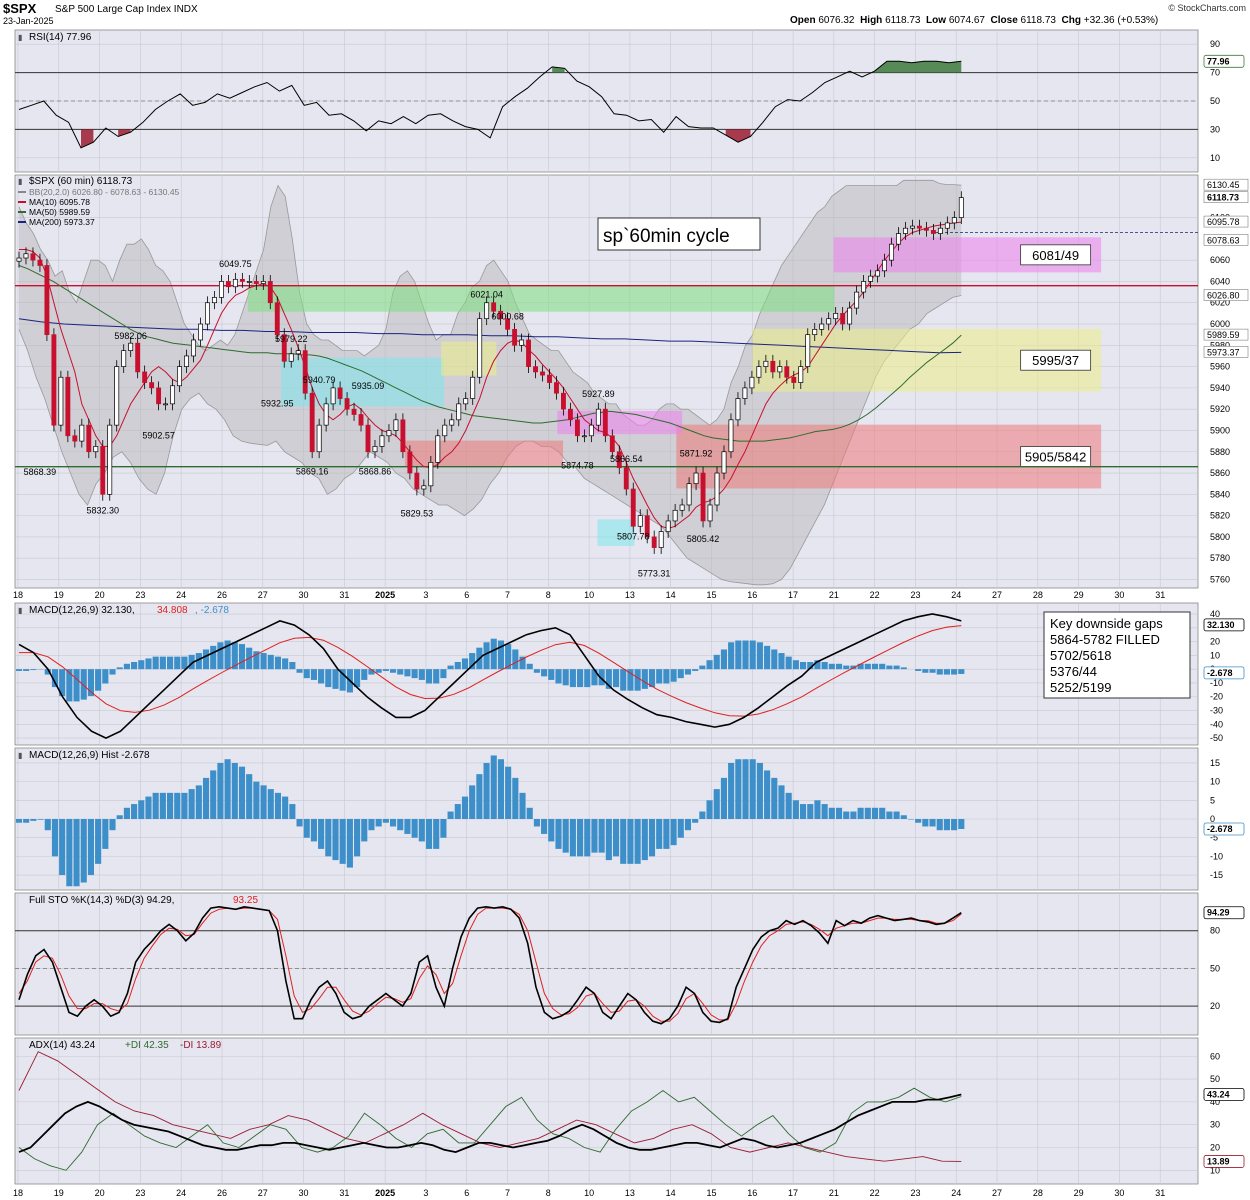  Describe the element at coordinates (20, 755) in the screenshot. I see `macd-hist-panel-icon: ▮` at that location.